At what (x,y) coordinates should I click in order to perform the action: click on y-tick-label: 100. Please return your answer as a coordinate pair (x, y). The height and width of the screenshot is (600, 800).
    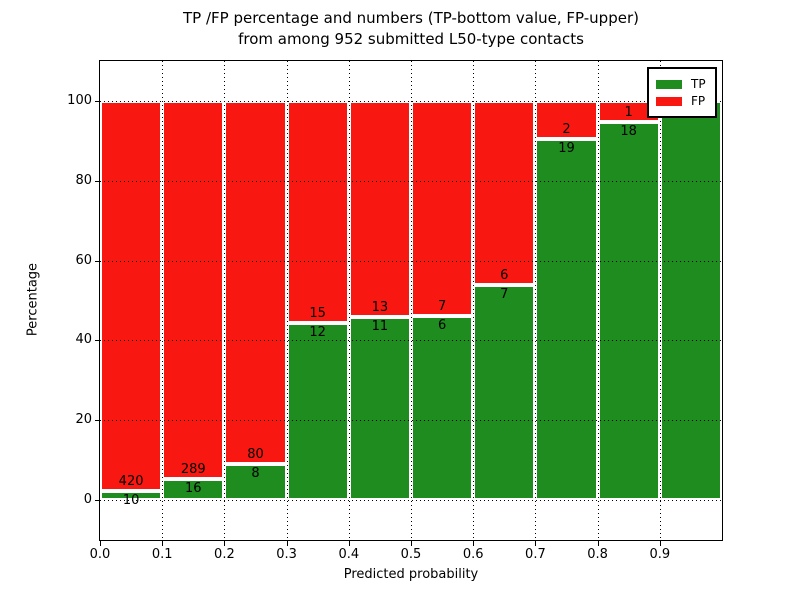
    Looking at the image, I should click on (79, 100).